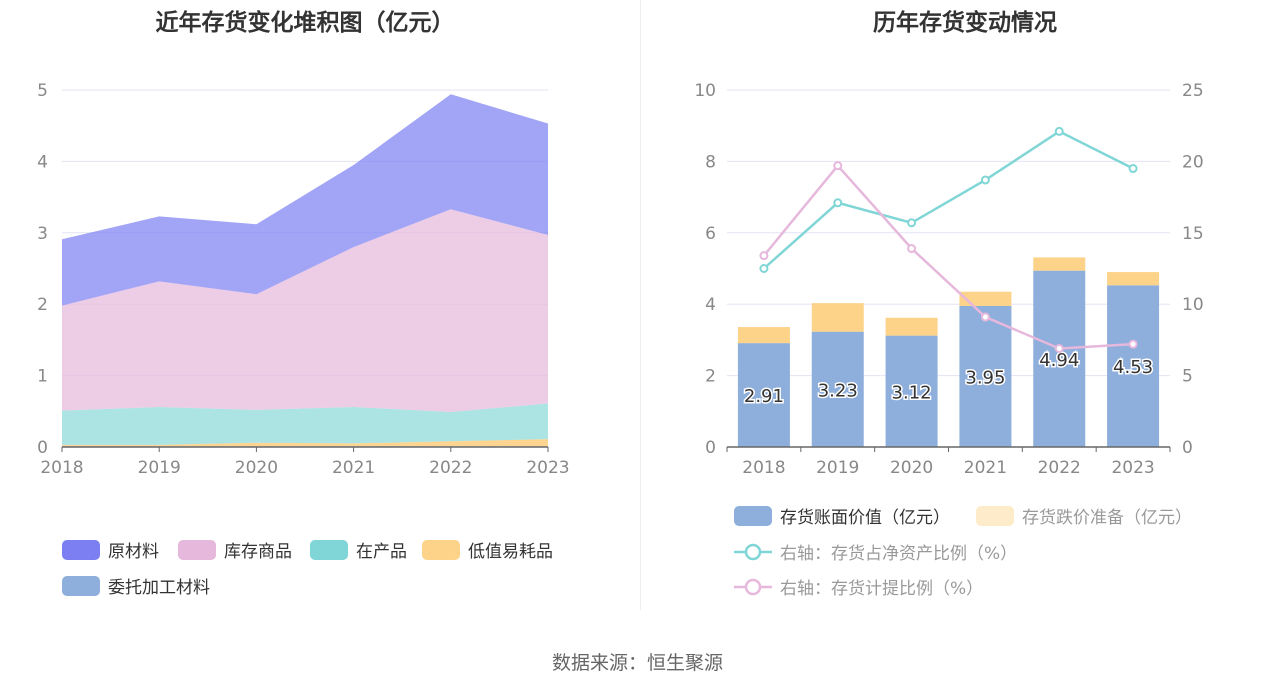 The width and height of the screenshot is (1275, 688). What do you see at coordinates (705, 91) in the screenshot?
I see `y-tick-label-left-axis: 10` at bounding box center [705, 91].